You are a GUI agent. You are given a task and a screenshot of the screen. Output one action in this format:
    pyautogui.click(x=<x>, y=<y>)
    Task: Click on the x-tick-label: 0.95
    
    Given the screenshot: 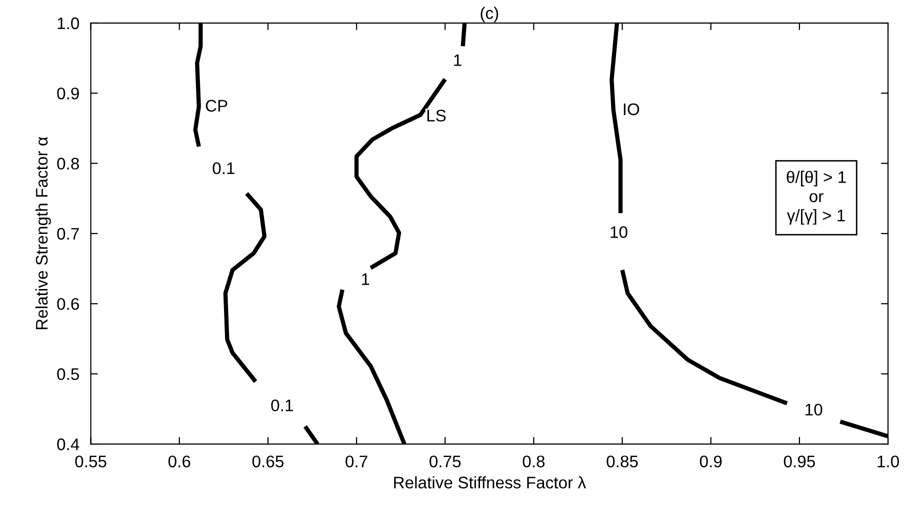 What is the action you would take?
    pyautogui.click(x=799, y=462)
    